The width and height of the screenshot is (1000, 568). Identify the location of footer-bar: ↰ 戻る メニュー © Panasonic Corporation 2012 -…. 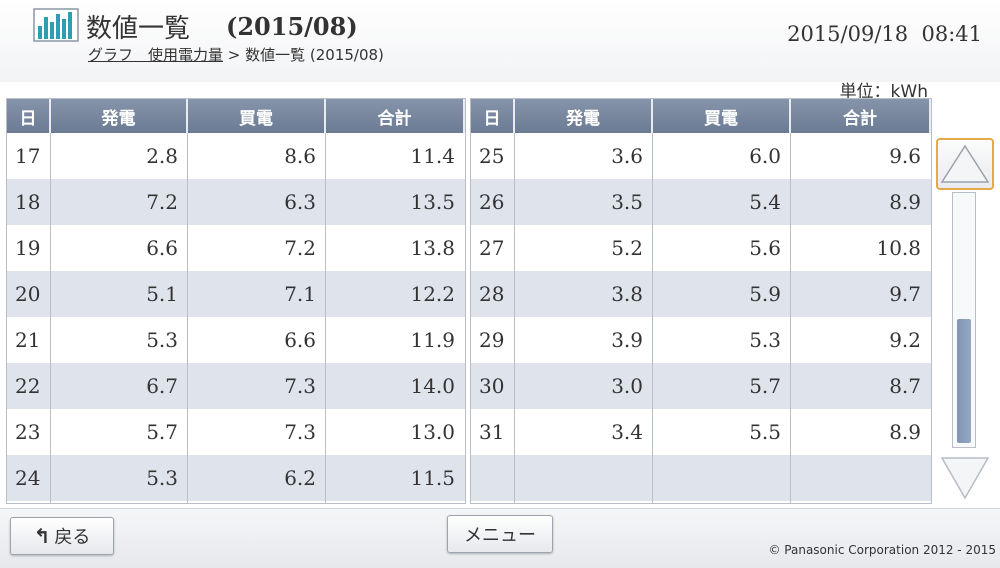
(500, 538).